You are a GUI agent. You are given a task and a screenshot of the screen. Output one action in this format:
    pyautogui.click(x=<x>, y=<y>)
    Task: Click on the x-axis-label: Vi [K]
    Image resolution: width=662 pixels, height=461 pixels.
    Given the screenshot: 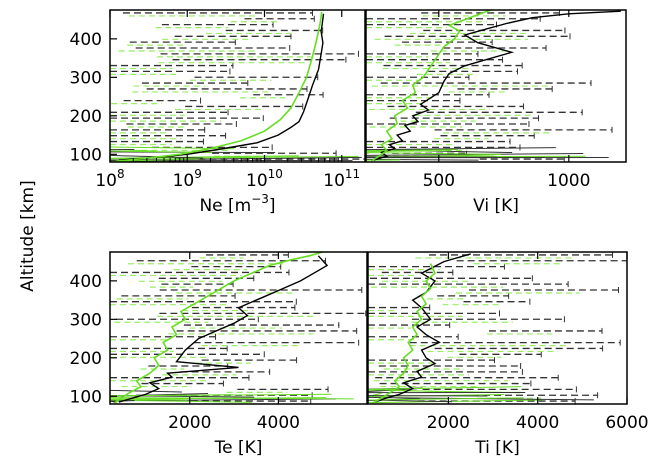 What is the action you would take?
    pyautogui.click(x=496, y=206)
    